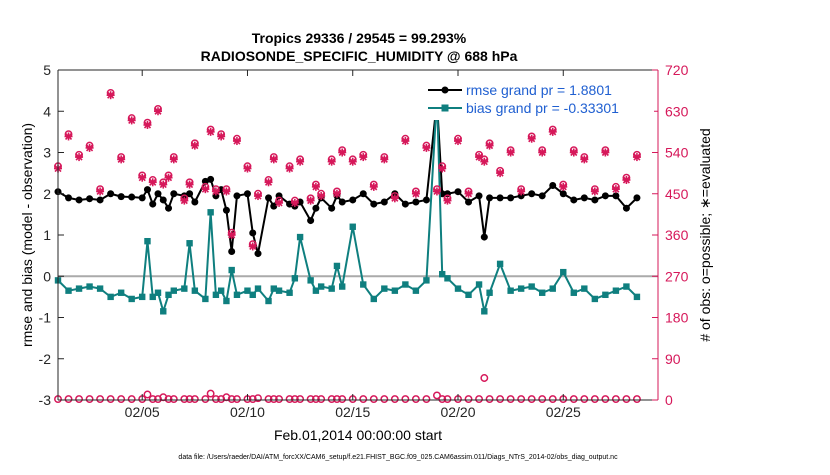  Describe the element at coordinates (445, 108) in the screenshot. I see `legend-bias-marker` at that location.